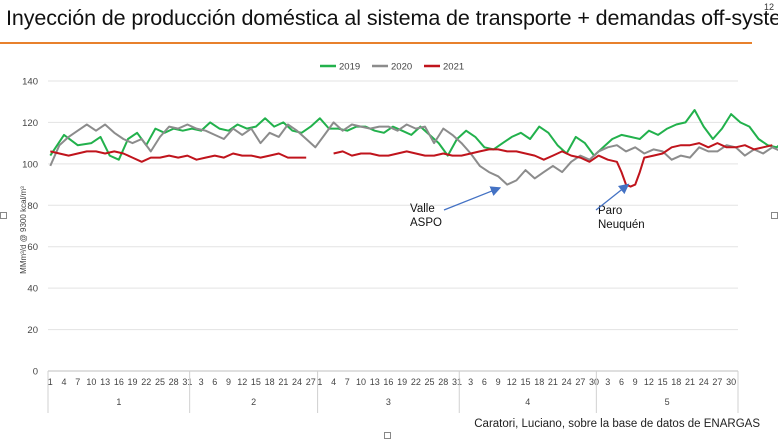 This screenshot has width=778, height=439. Describe the element at coordinates (32, 330) in the screenshot. I see `y-tick-label: 20` at that location.